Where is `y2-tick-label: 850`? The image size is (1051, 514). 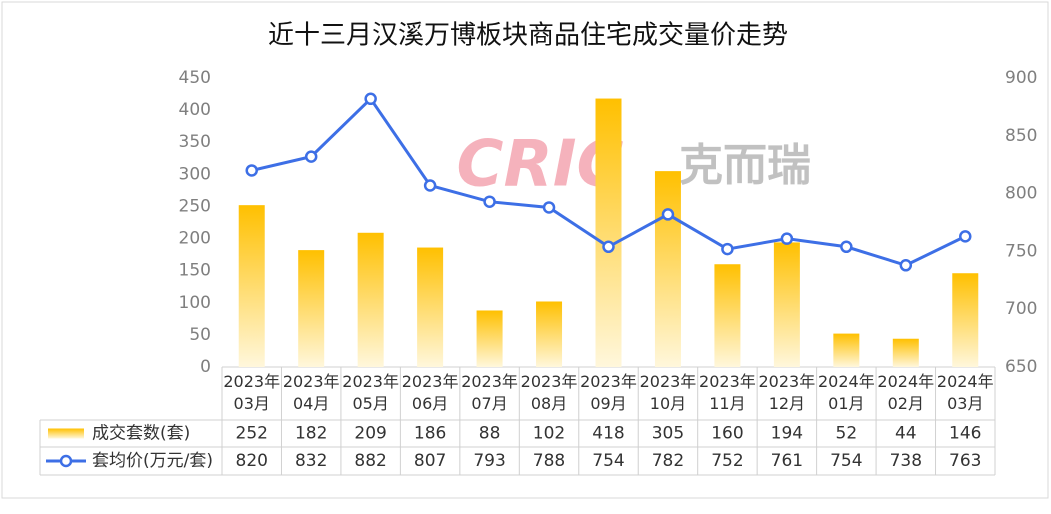 y2-tick-label: 850 is located at coordinates (1021, 136).